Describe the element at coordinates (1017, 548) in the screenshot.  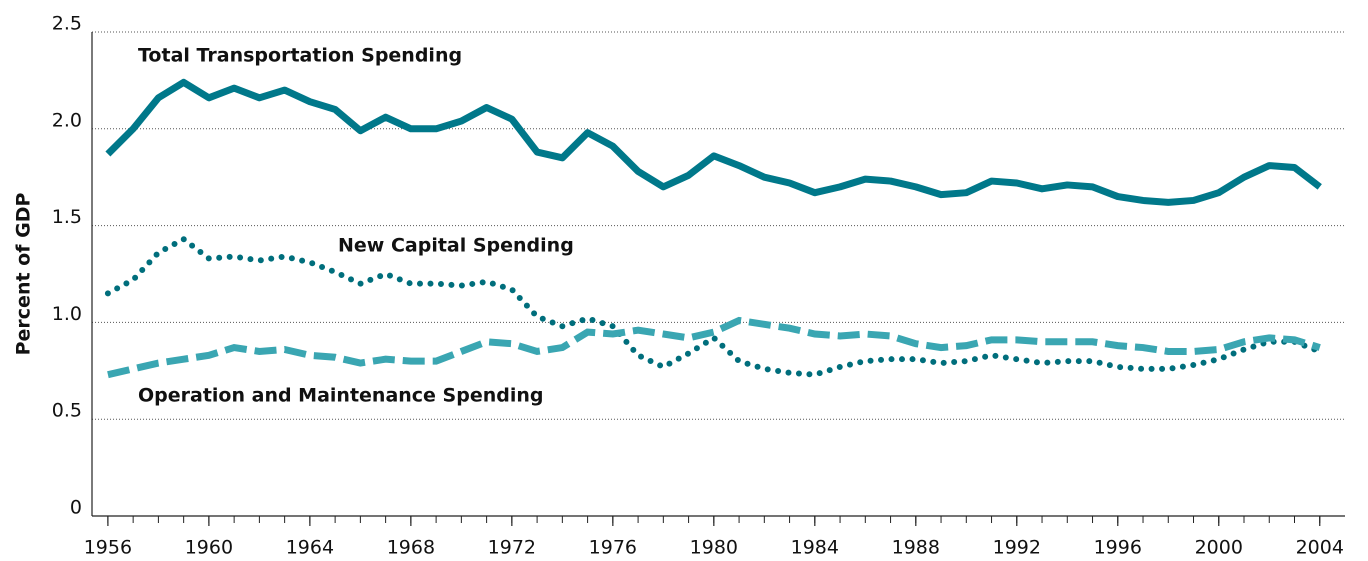
I see `x-tick-label: 1992` at that location.